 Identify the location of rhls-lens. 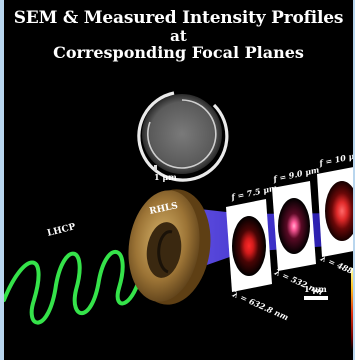
(169, 247).